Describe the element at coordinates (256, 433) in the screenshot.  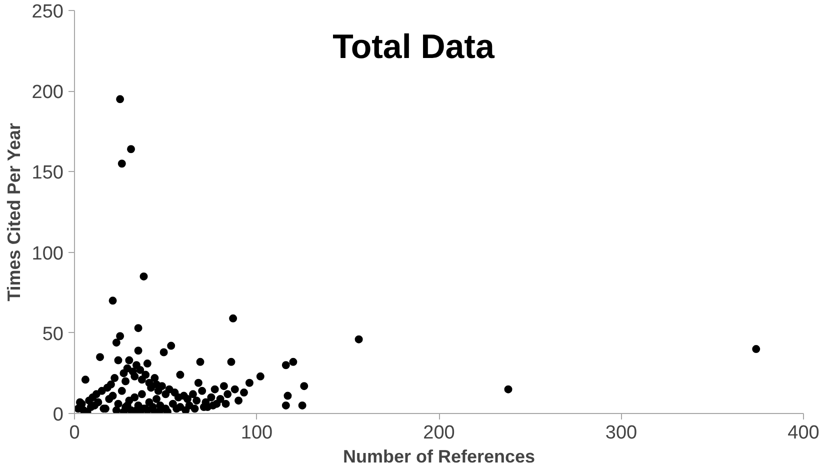
I see `x-tick-label: 100` at that location.